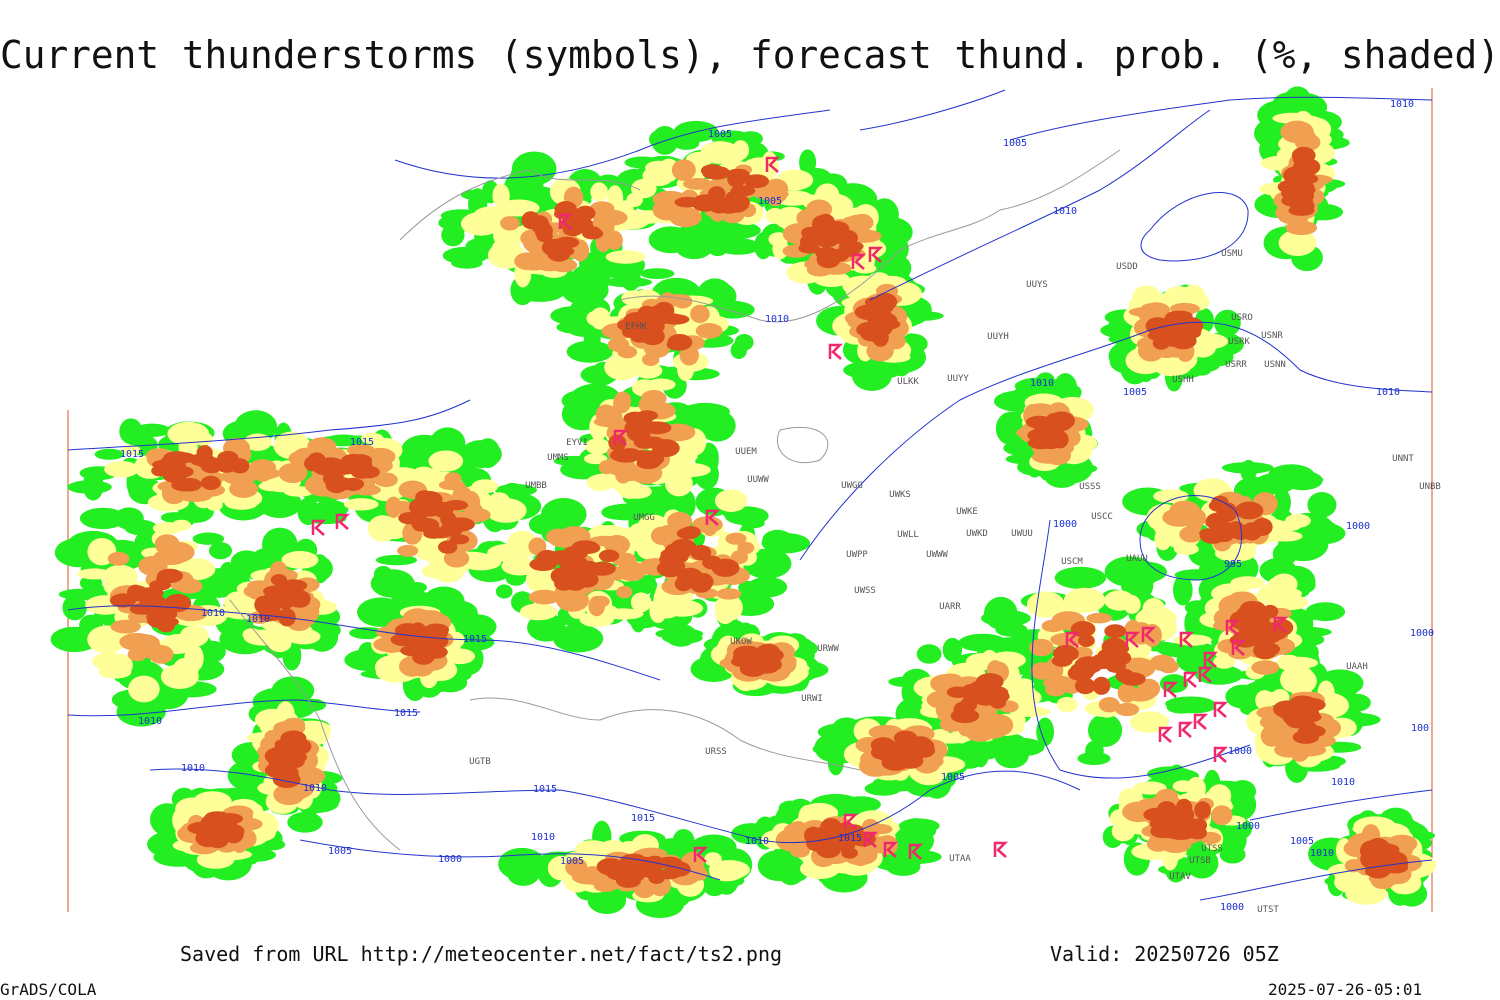 The image size is (1500, 1000). What do you see at coordinates (900, 495) in the screenshot?
I see `station-label: UWKS` at bounding box center [900, 495].